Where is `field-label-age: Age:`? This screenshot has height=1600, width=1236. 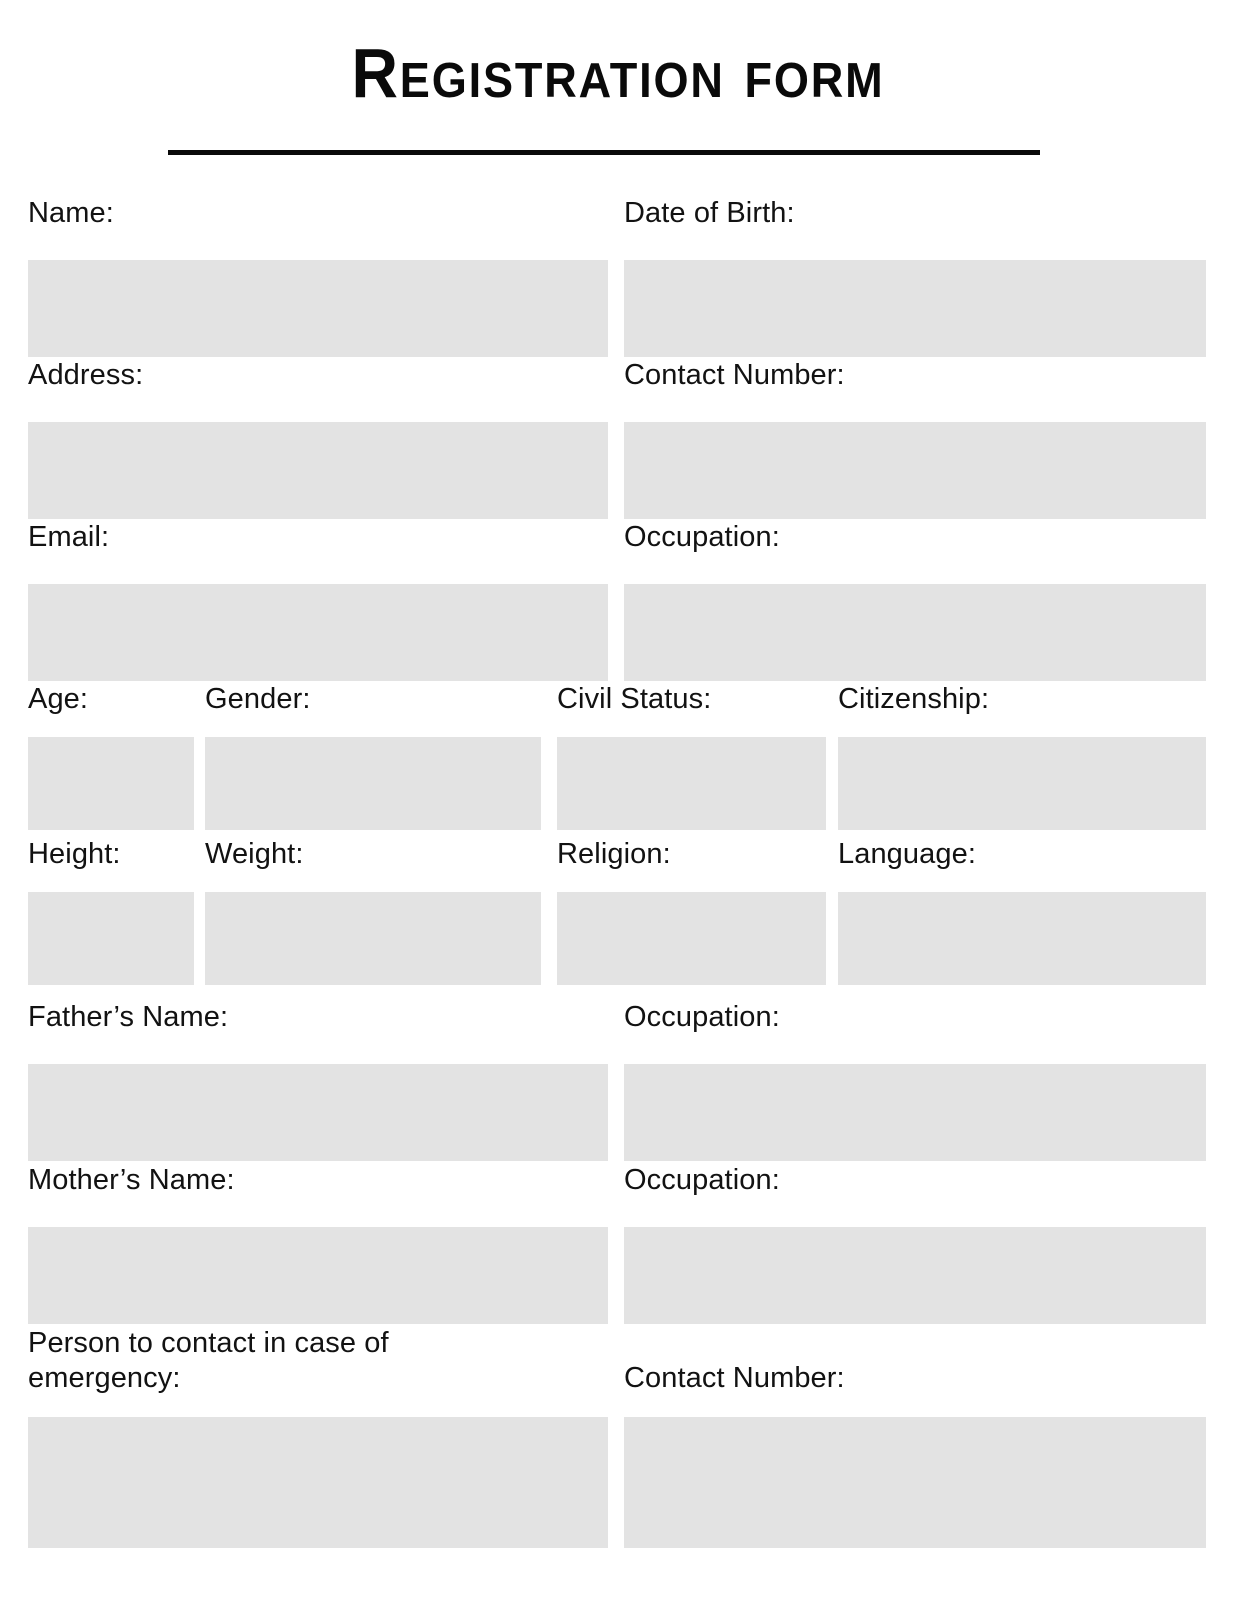
field-label-age: Age: is located at coordinates (58, 699).